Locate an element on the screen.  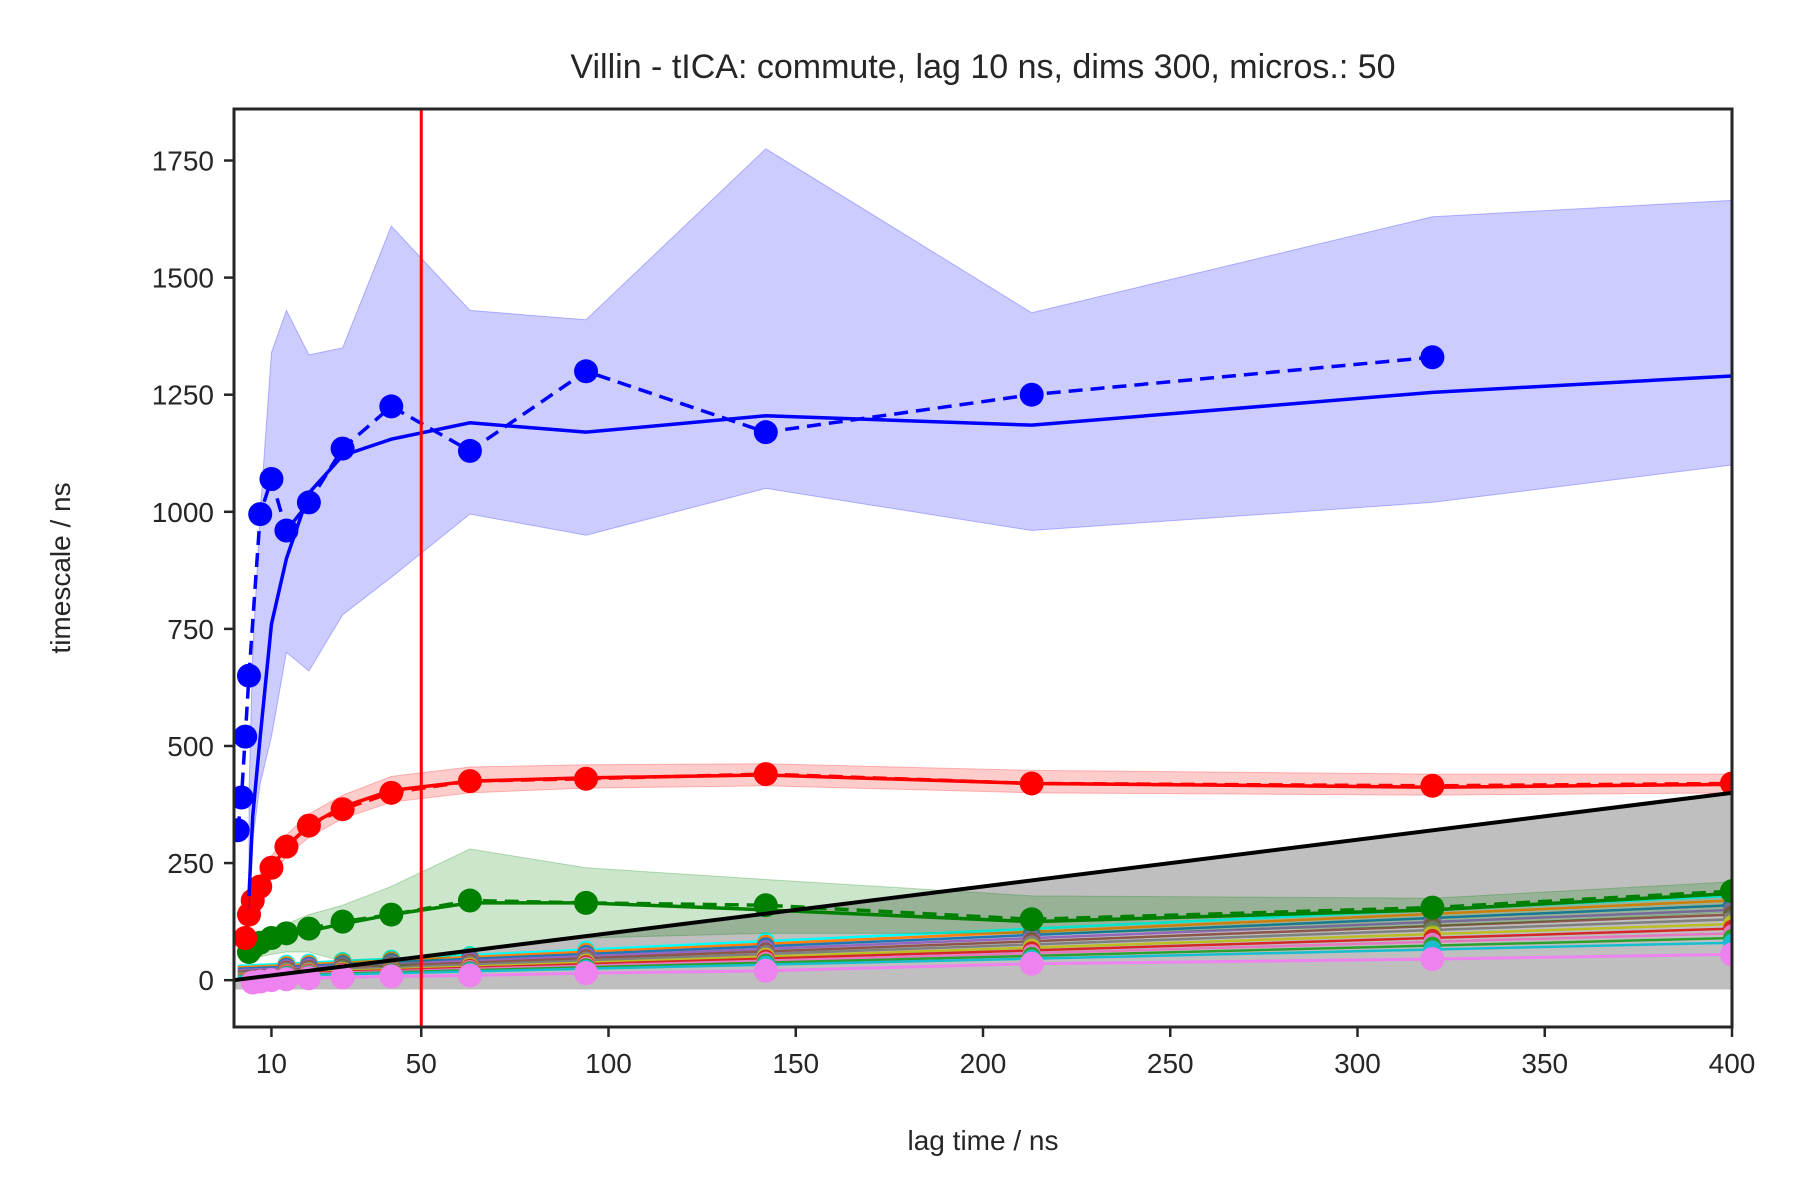
estimate-line is located at coordinates (987, 855).